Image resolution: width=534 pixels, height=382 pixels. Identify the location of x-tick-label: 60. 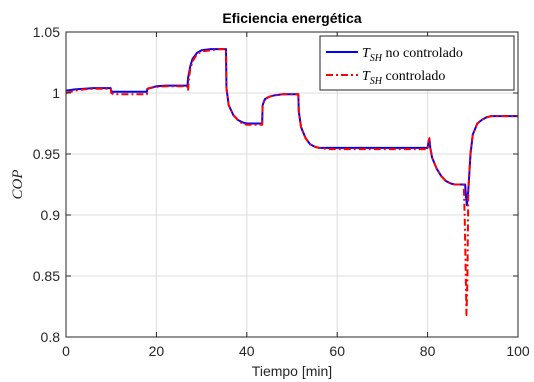
(337, 351).